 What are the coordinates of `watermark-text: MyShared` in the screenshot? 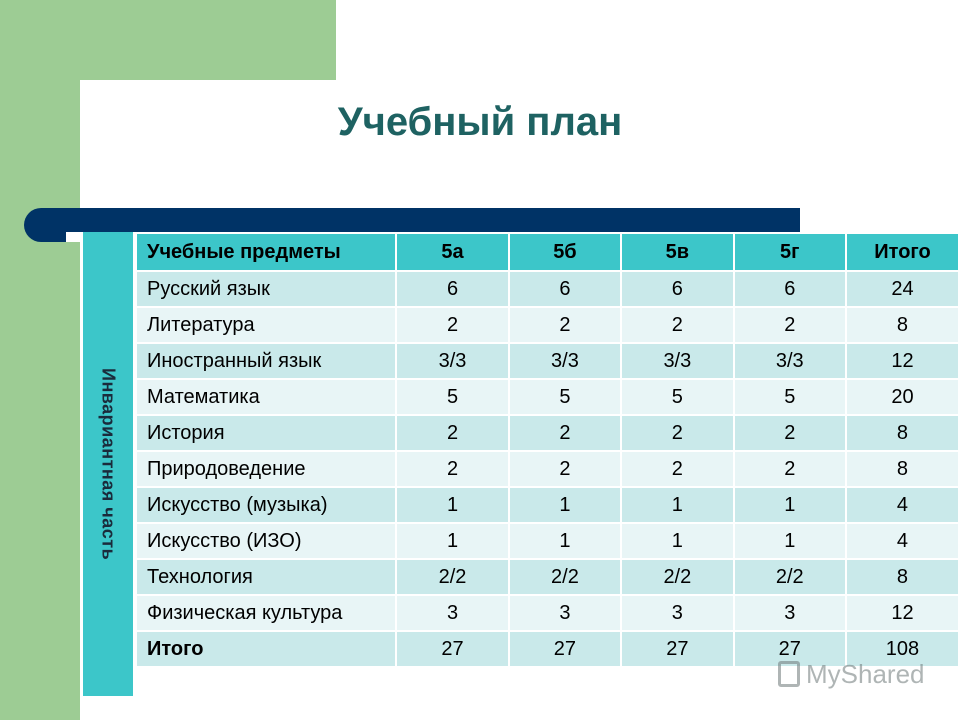 It's located at (865, 673).